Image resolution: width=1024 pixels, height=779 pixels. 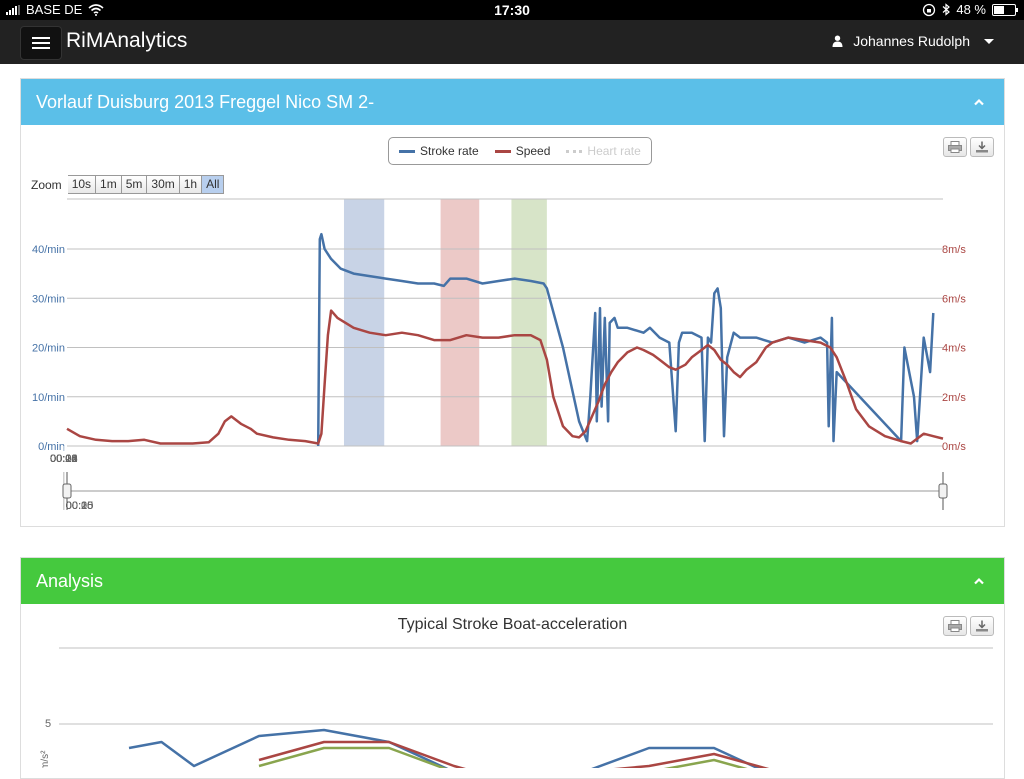 I want to click on x-tick-label: 00:12, so click(x=64, y=459).